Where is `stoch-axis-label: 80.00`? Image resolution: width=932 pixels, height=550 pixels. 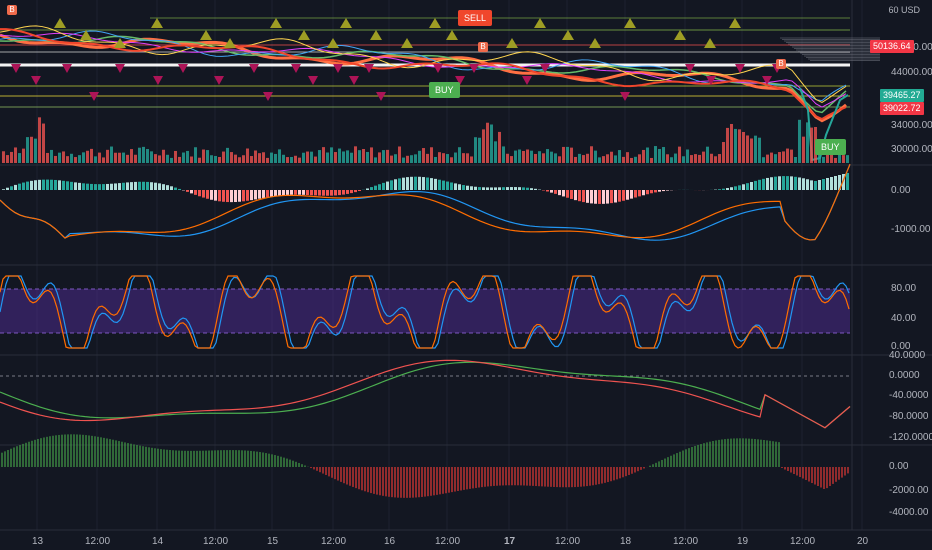 stoch-axis-label: 80.00 is located at coordinates (903, 288).